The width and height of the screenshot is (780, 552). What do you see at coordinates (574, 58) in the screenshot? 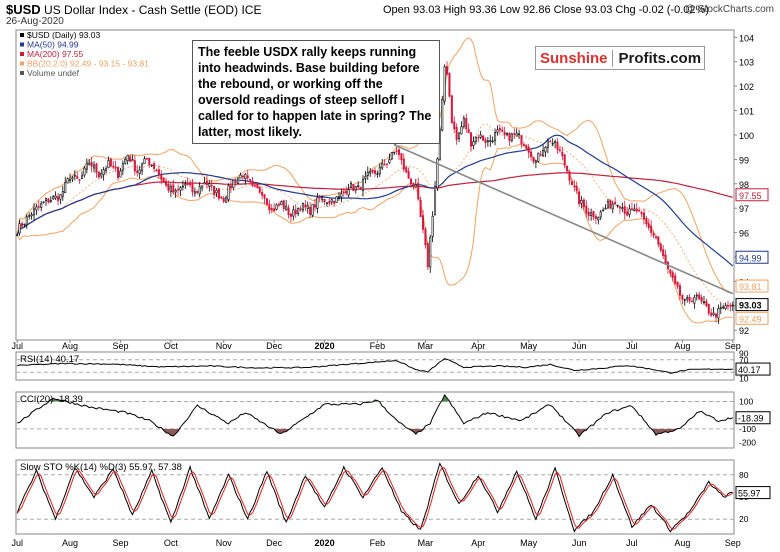
I see `brand-left: Sunshine` at bounding box center [574, 58].